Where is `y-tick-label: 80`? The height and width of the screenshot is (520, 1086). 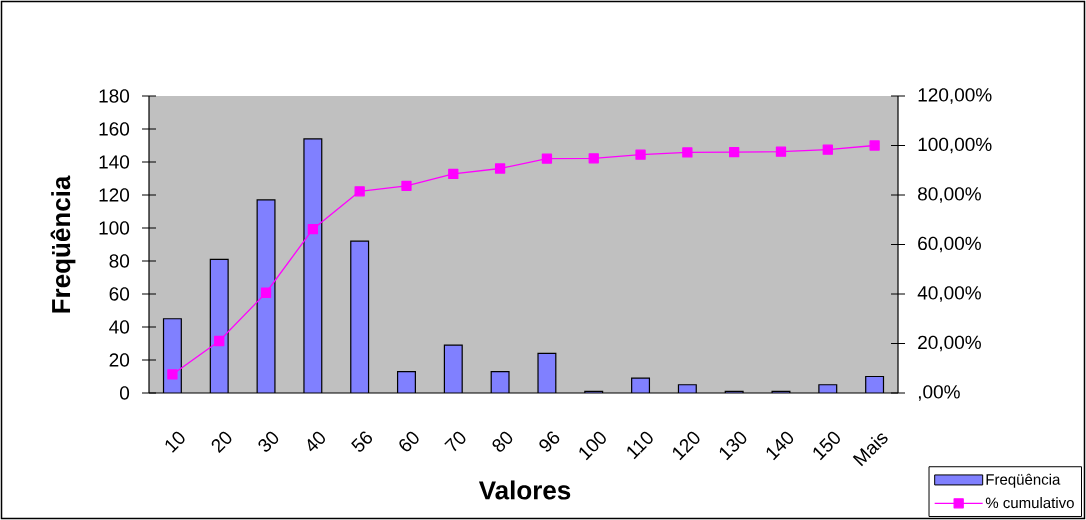
y-tick-label: 80 is located at coordinates (119, 261).